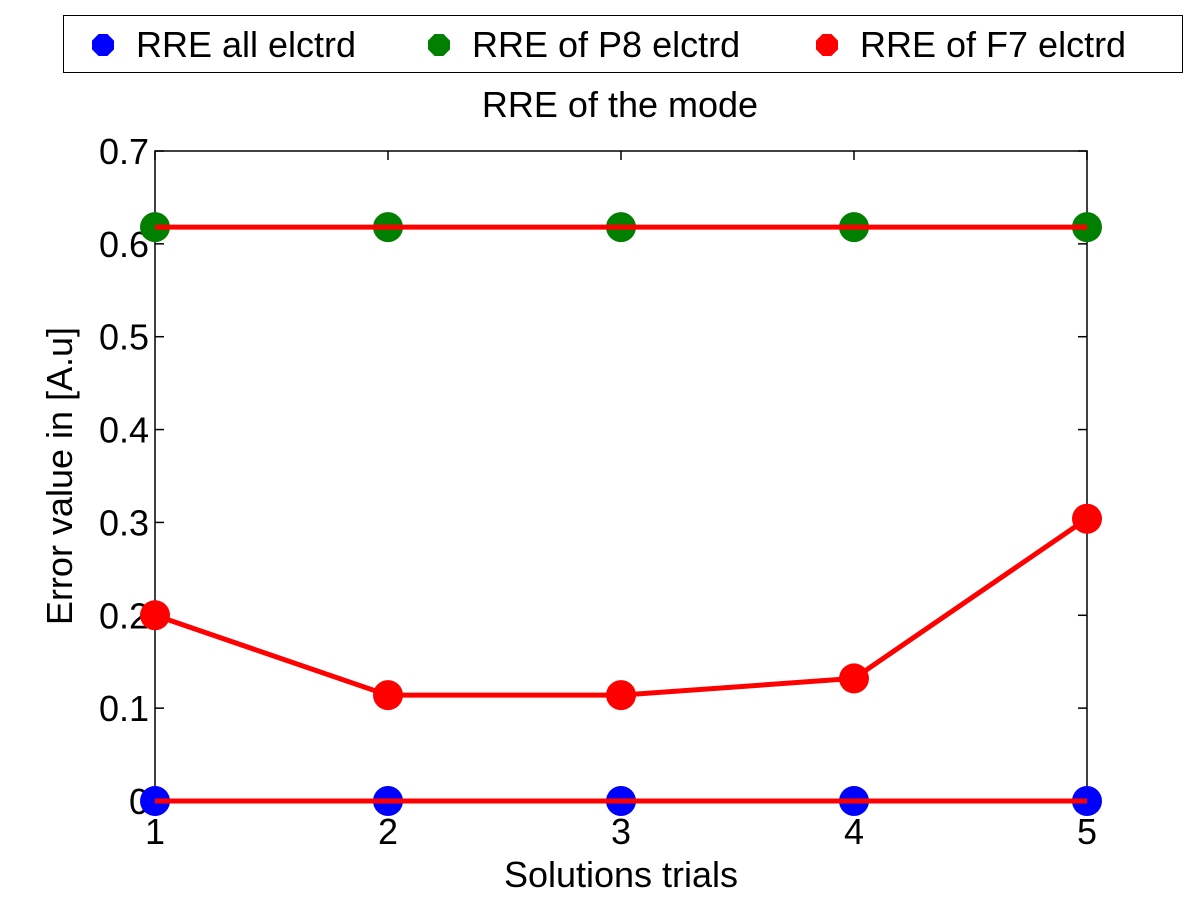  I want to click on x-tick-label: 4, so click(854, 831).